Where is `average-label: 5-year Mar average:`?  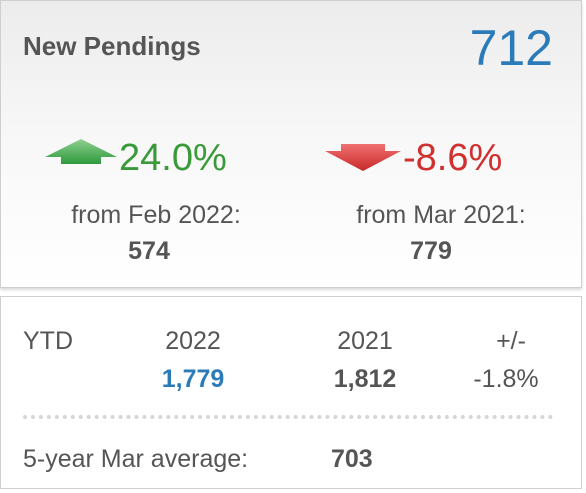
average-label: 5-year Mar average: is located at coordinates (136, 459).